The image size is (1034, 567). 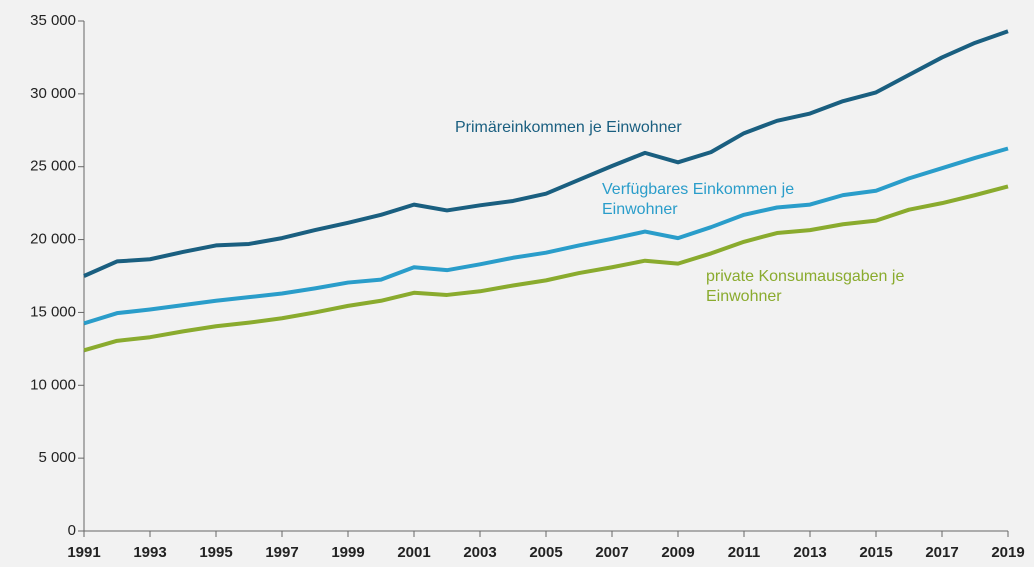 What do you see at coordinates (215, 552) in the screenshot?
I see `x-tick-label: 1995` at bounding box center [215, 552].